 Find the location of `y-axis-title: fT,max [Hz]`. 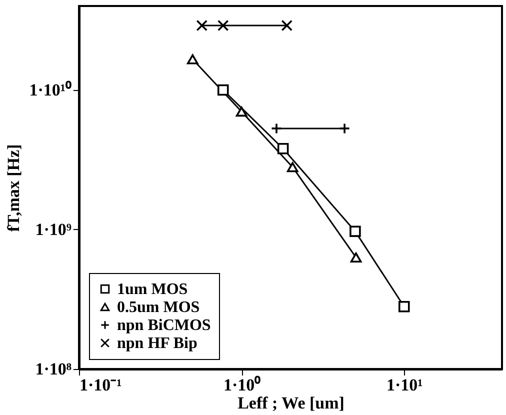

y-axis-title: fT,max [Hz] is located at coordinates (14, 188).